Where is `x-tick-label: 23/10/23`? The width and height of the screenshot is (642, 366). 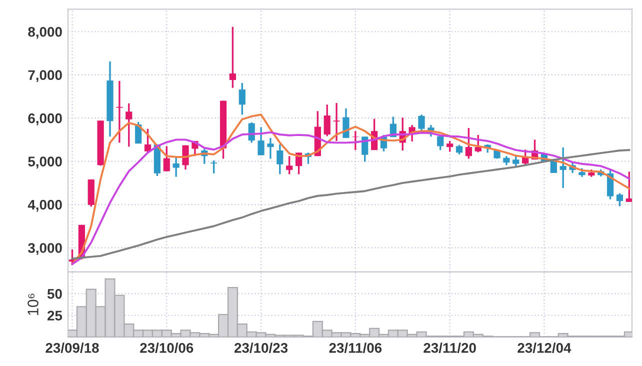 x-tick-label: 23/10/23 is located at coordinates (261, 347).